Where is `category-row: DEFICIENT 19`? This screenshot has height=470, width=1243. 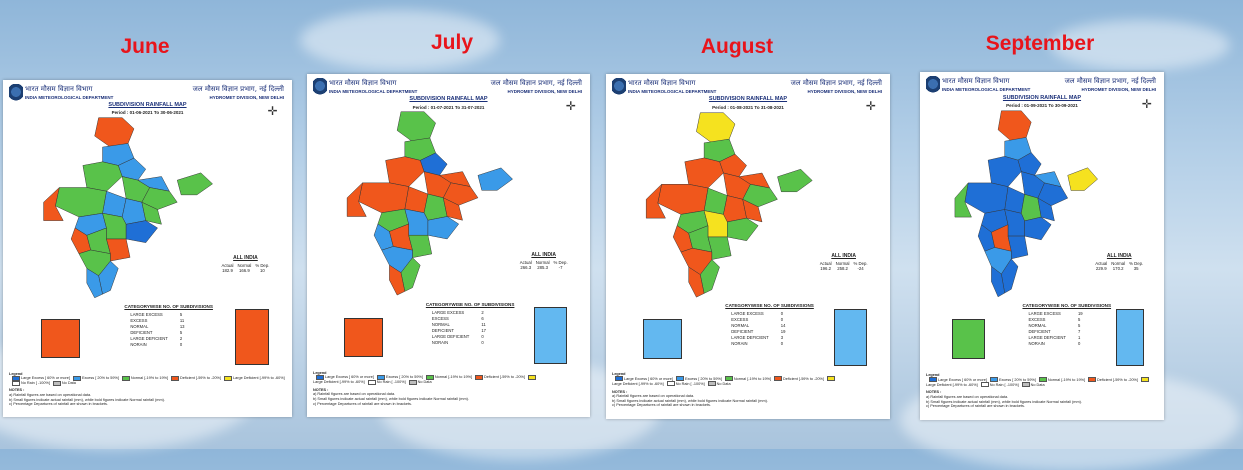 category-row: DEFICIENT 19 is located at coordinates (758, 331).